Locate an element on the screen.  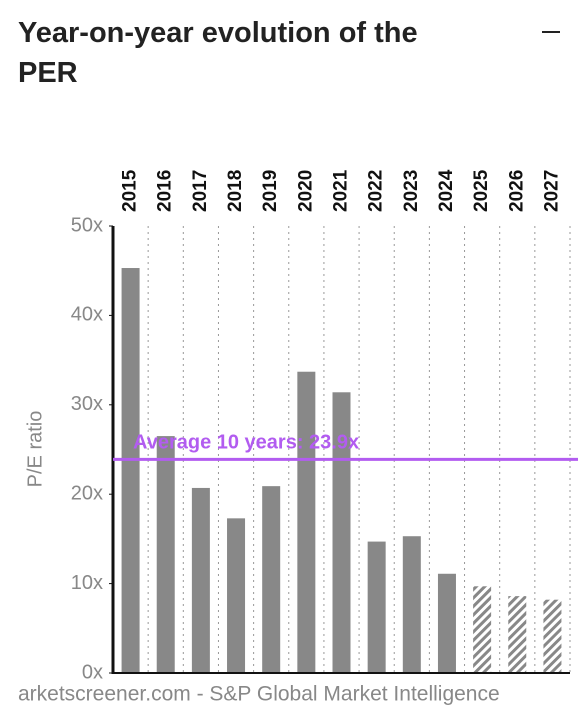
x-tick-label: 2019 is located at coordinates (270, 191).